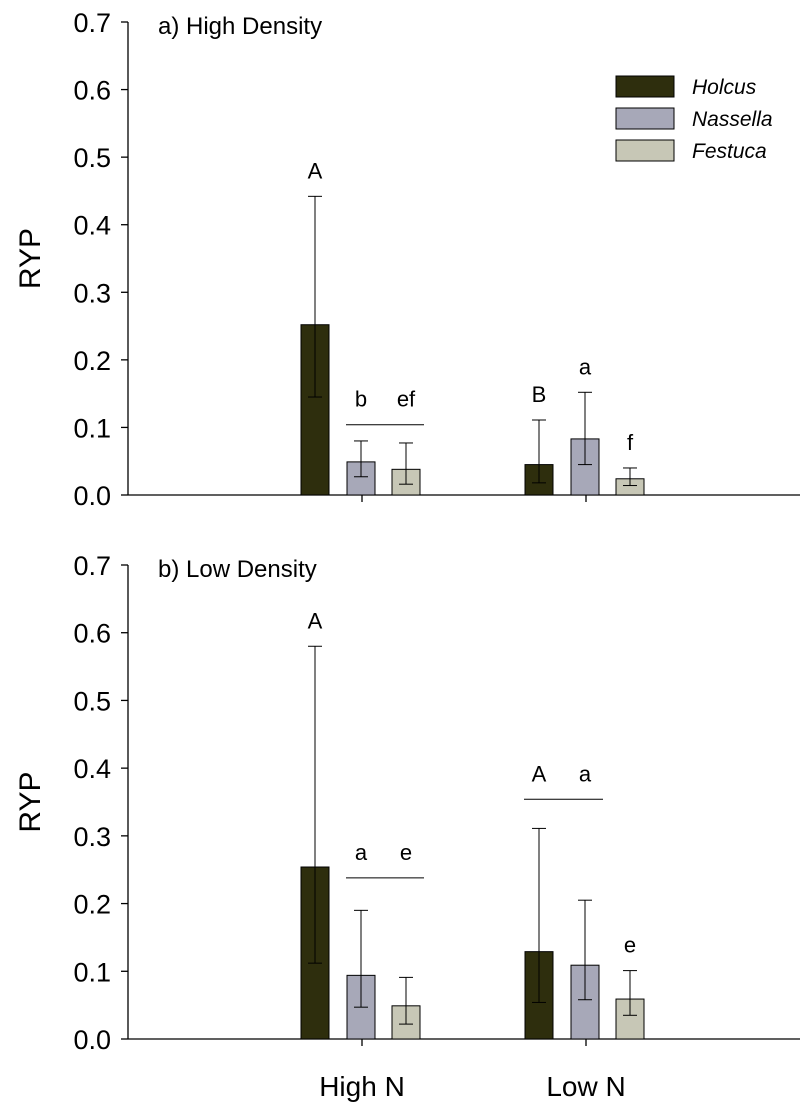  What do you see at coordinates (729, 151) in the screenshot?
I see `legend-label-festuca: Festuca` at bounding box center [729, 151].